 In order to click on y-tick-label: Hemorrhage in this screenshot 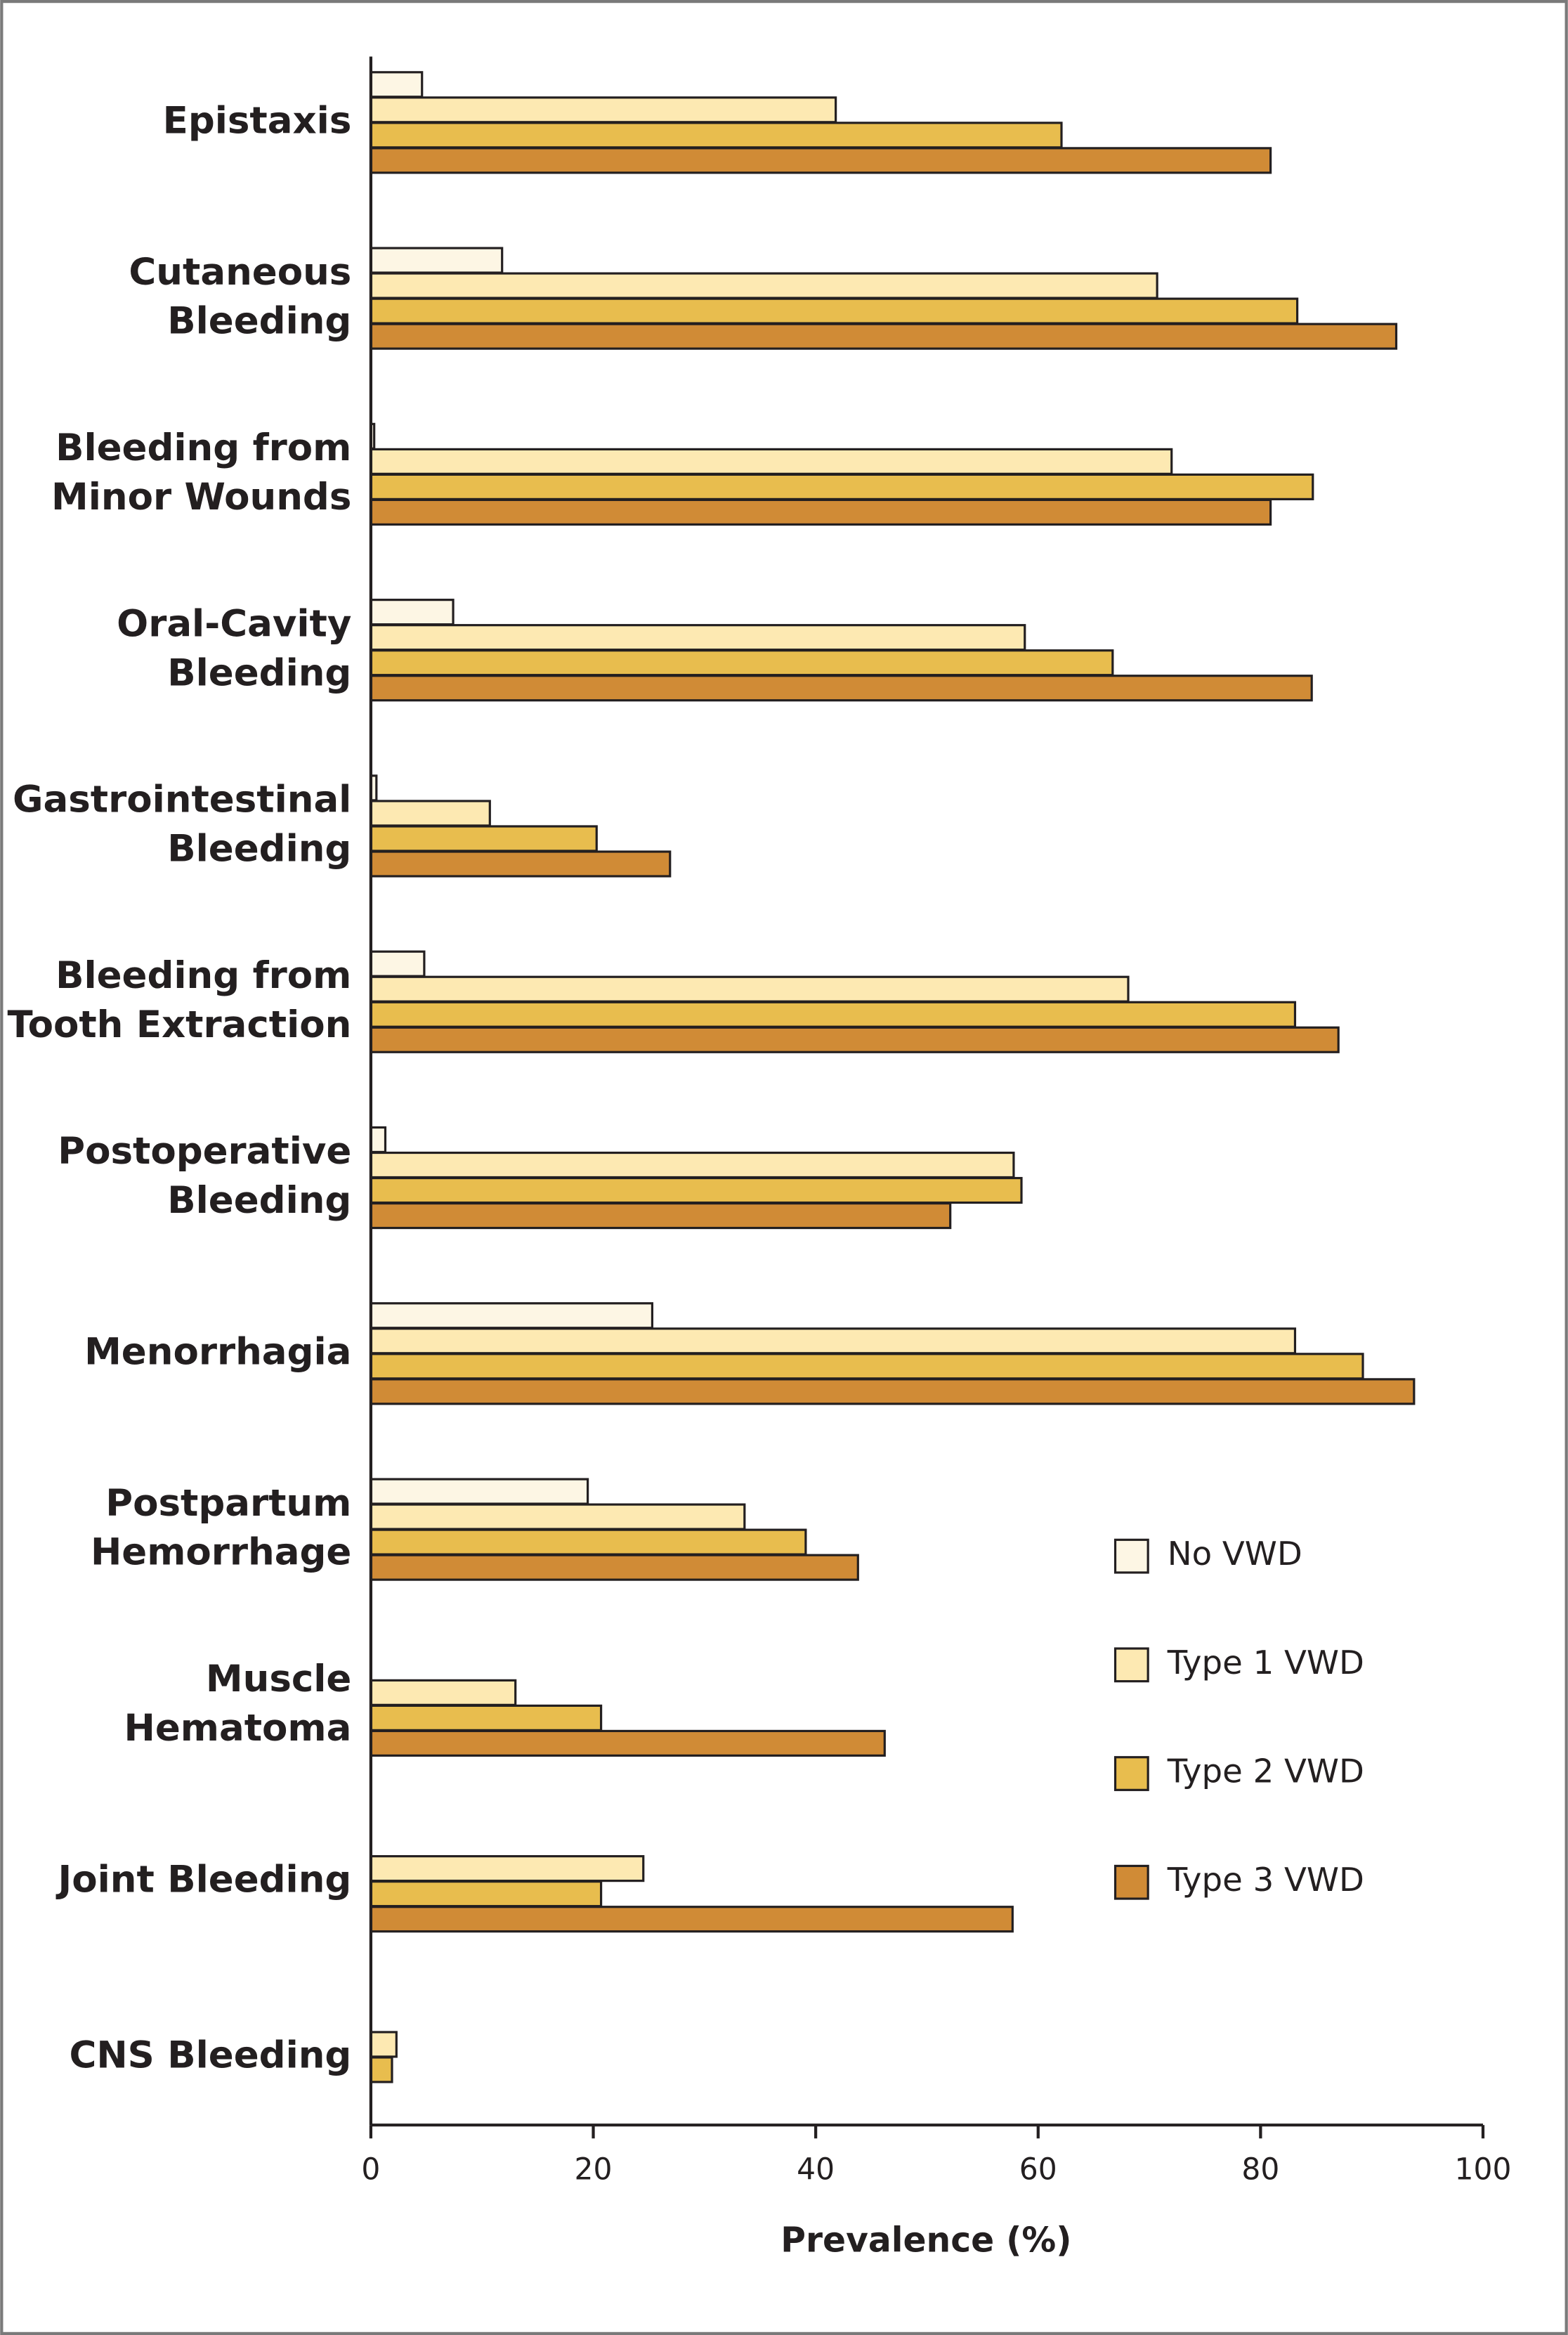, I will do `click(221, 1553)`.